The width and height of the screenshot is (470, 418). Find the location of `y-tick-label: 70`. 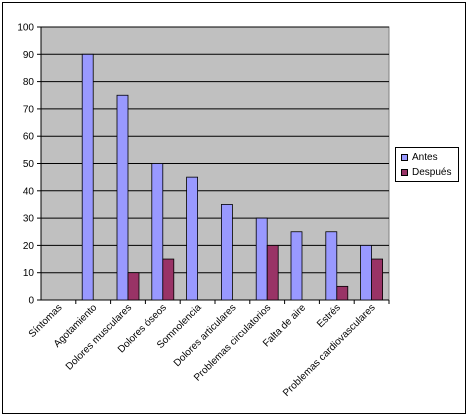

y-tick-label: 70 is located at coordinates (29, 109).